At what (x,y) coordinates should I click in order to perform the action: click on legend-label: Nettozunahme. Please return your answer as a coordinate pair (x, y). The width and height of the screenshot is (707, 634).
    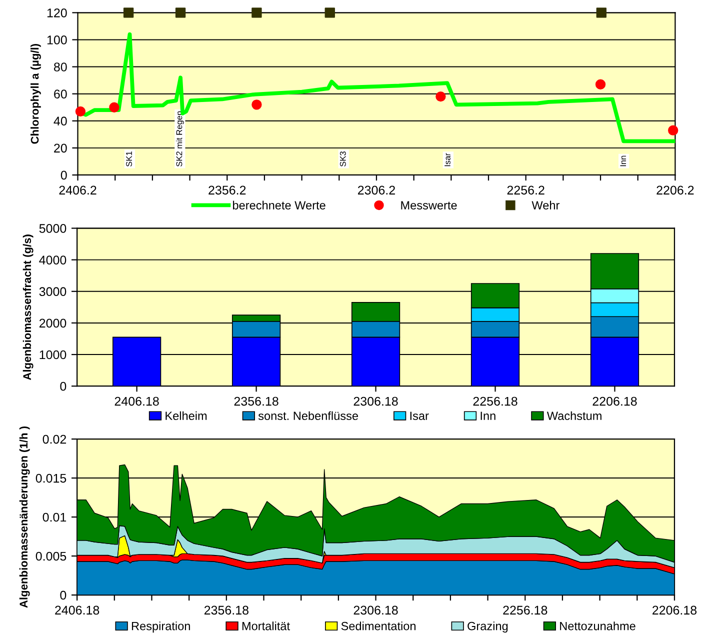
    Looking at the image, I should click on (598, 626).